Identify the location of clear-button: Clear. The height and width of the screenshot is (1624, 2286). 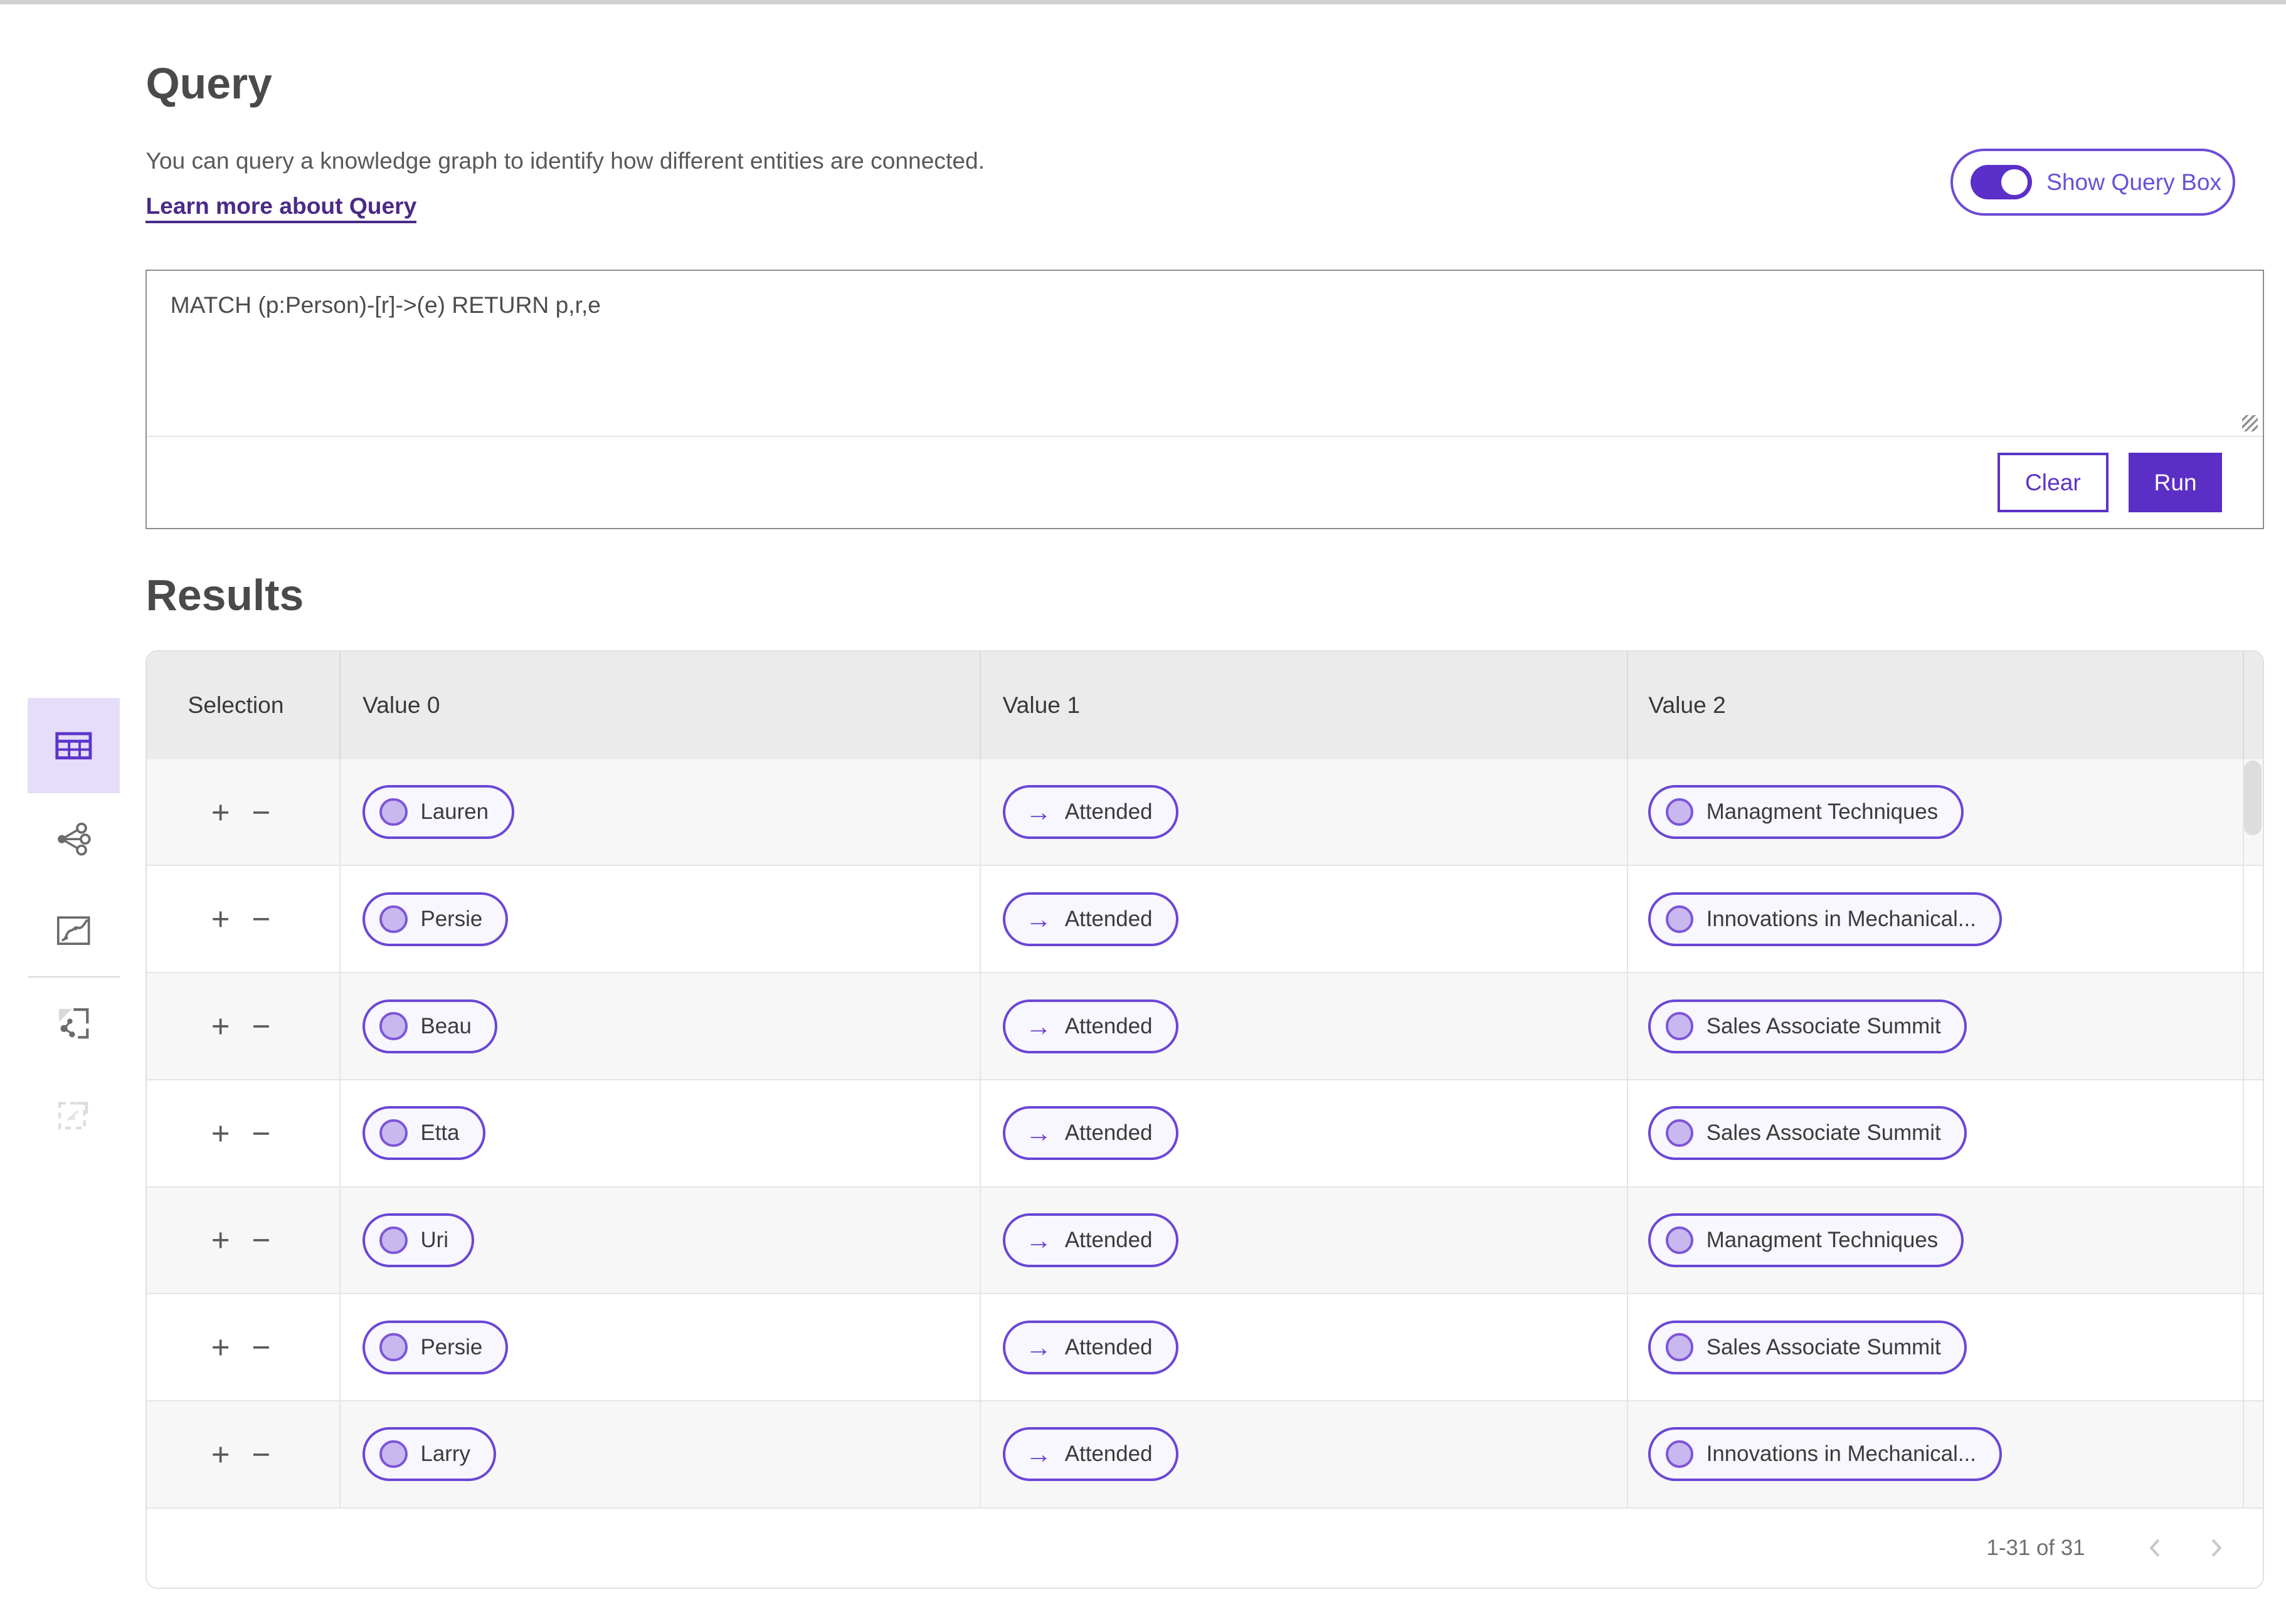
(2053, 482).